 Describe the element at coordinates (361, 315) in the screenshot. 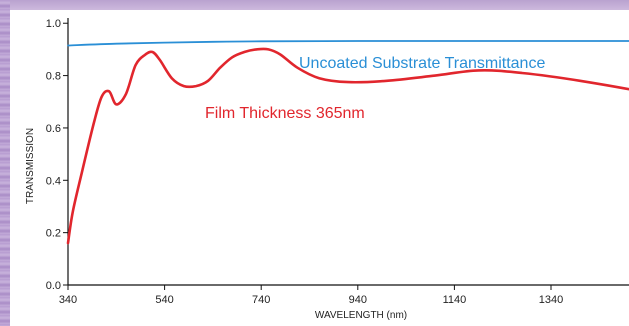

I see `x-axis-title: WAVELENGTH (nm)` at that location.